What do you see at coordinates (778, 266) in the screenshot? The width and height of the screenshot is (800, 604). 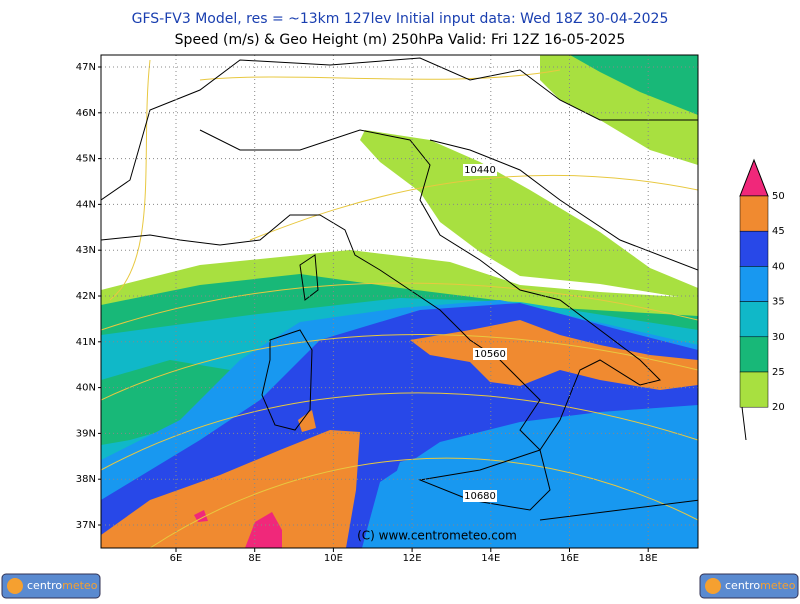 I see `legend-label: 40` at bounding box center [778, 266].